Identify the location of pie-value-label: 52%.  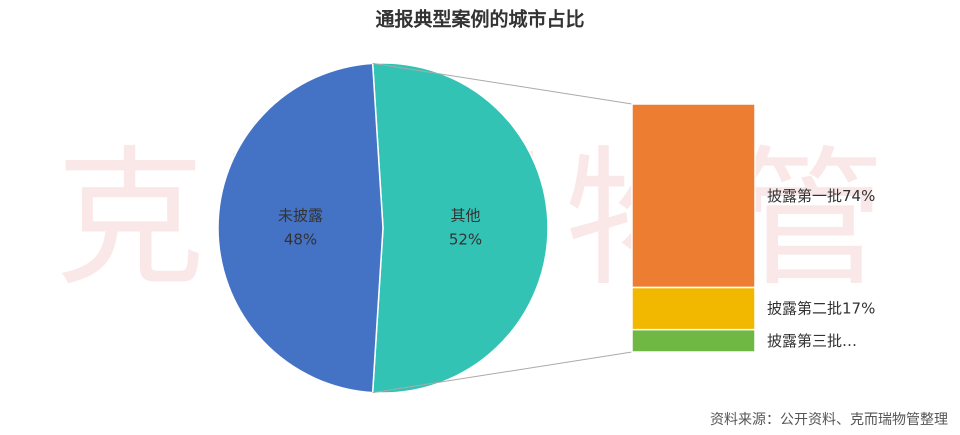
(465, 240).